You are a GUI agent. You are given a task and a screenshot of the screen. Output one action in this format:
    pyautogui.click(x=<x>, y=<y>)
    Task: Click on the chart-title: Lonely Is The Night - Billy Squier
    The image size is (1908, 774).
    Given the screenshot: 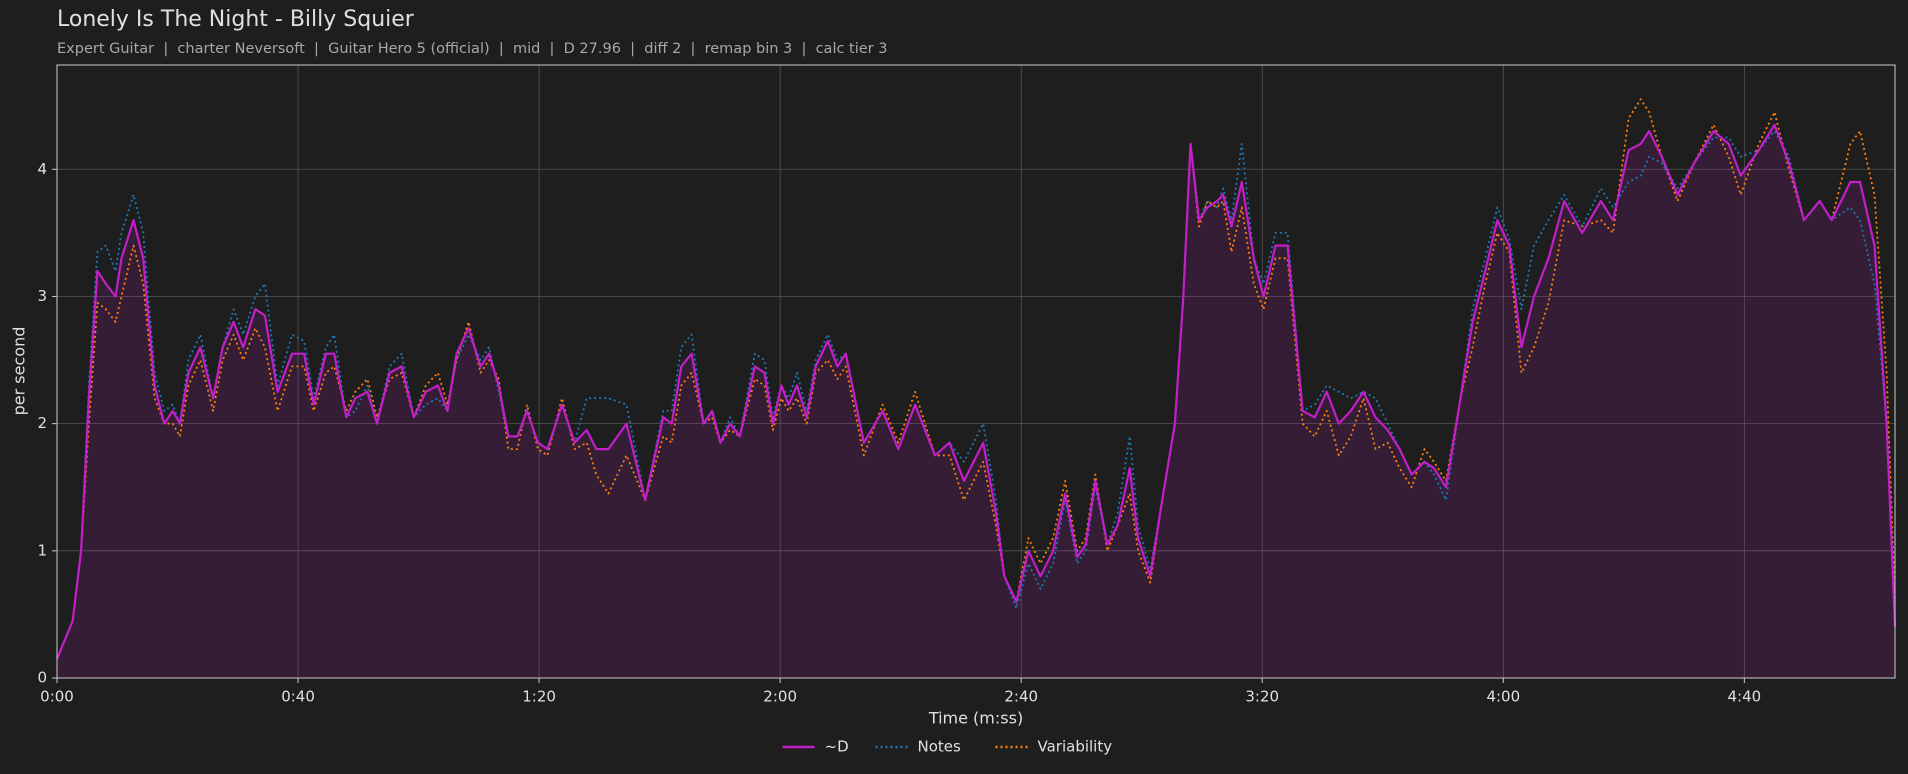 What is the action you would take?
    pyautogui.click(x=236, y=19)
    